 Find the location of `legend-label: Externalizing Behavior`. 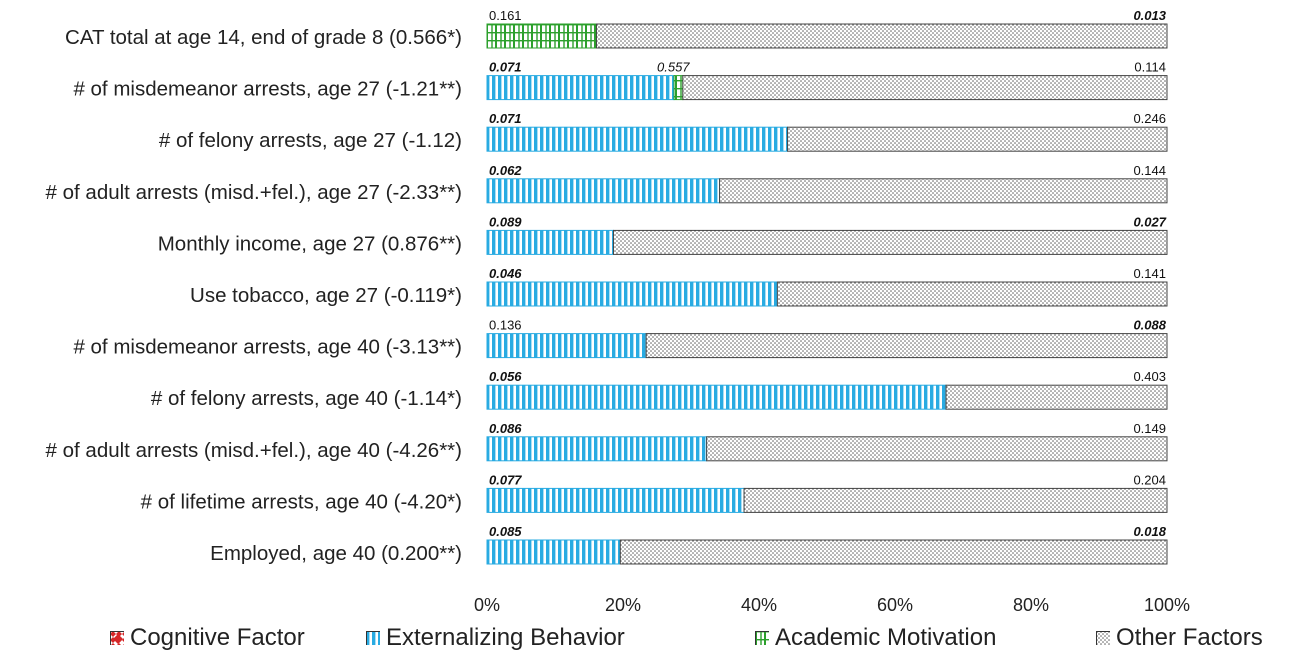

legend-label: Externalizing Behavior is located at coordinates (505, 637).